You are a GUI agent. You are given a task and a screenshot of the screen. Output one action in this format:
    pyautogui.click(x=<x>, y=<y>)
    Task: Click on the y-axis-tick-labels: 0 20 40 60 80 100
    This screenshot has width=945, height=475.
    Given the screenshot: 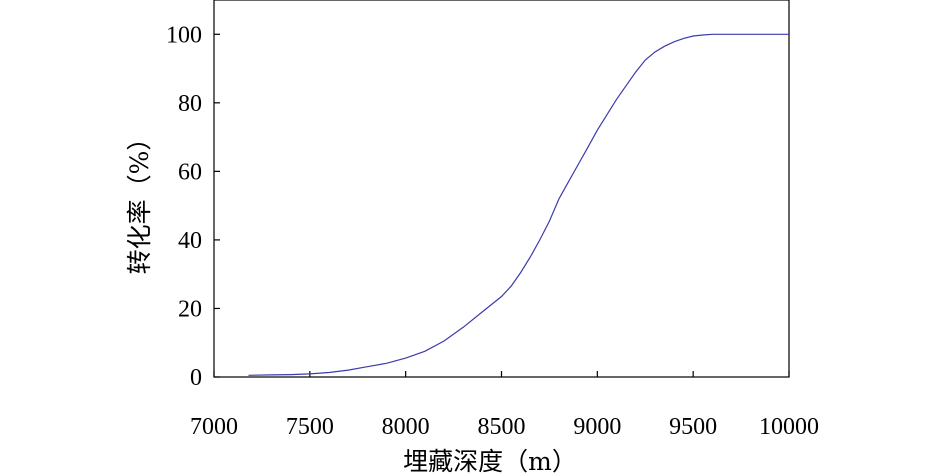 What is the action you would take?
    pyautogui.click(x=184, y=206)
    